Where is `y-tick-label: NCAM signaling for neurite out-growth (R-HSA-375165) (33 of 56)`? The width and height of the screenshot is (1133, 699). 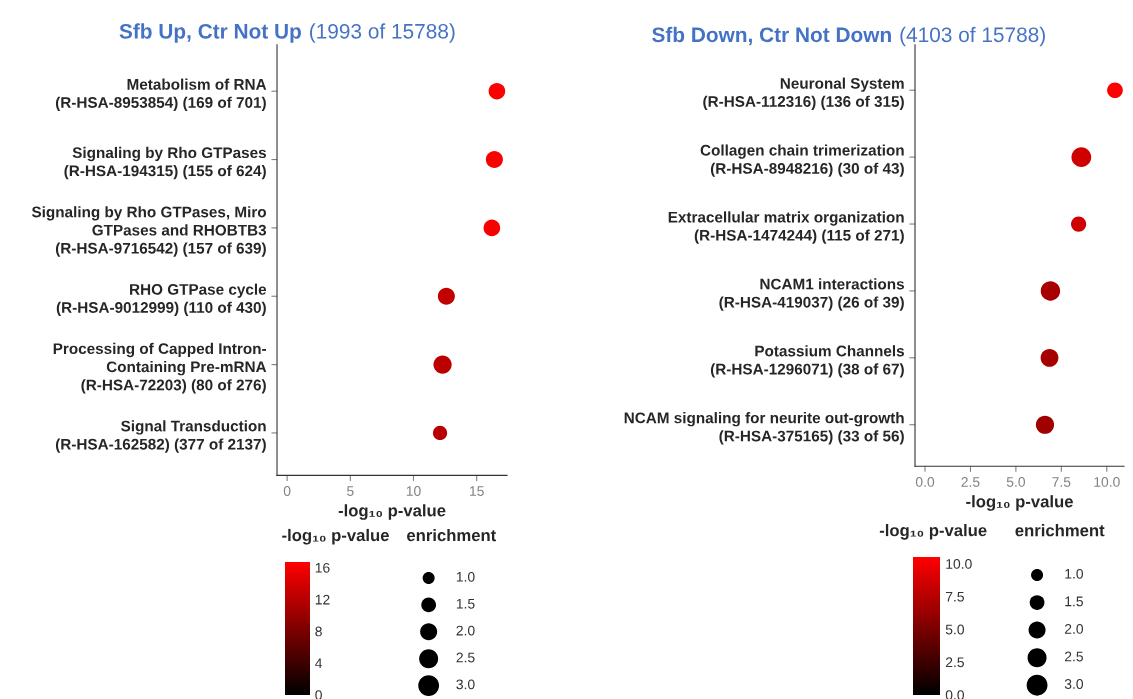
y-tick-label: NCAM signaling for neurite out-growth (R-HSA-375165) (33 of 56) is located at coordinates (764, 428).